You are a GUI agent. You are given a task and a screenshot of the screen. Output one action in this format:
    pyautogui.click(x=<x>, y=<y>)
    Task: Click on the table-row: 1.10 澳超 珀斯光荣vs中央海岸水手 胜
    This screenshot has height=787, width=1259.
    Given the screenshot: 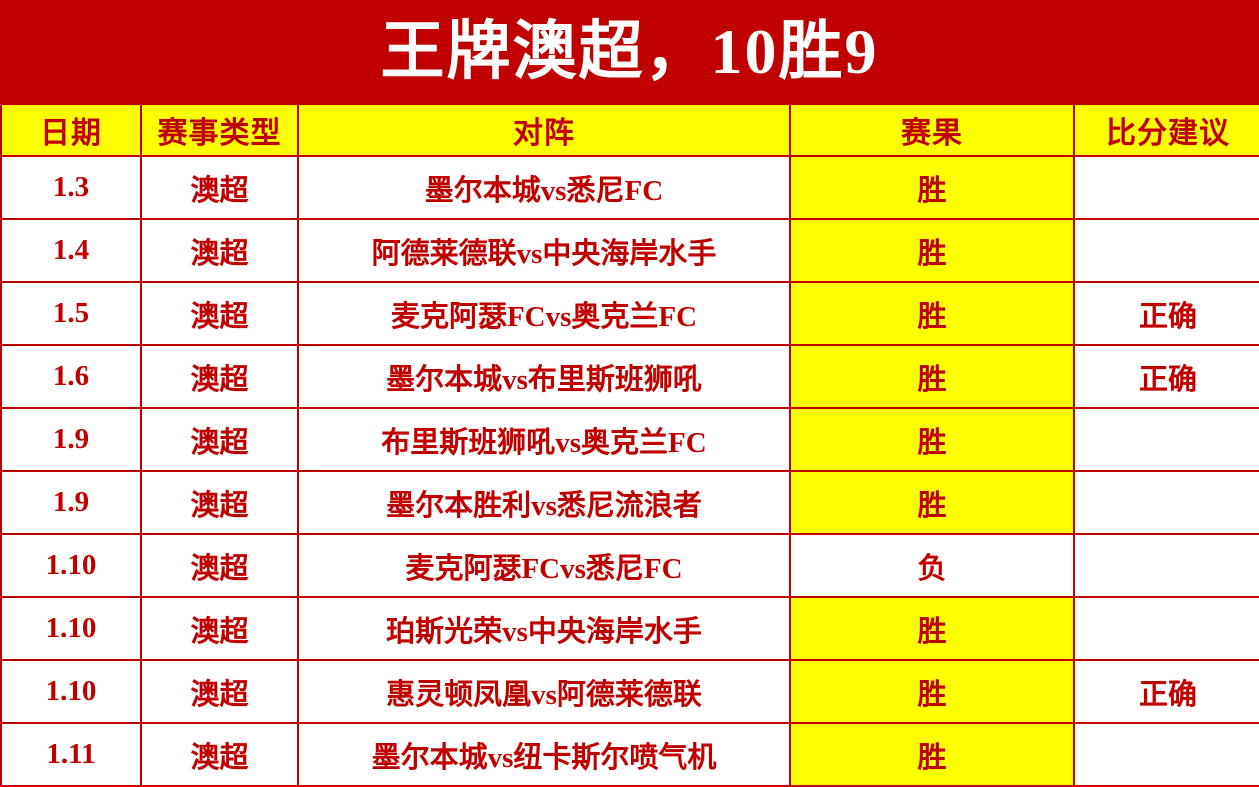 What is the action you would take?
    pyautogui.click(x=629, y=628)
    